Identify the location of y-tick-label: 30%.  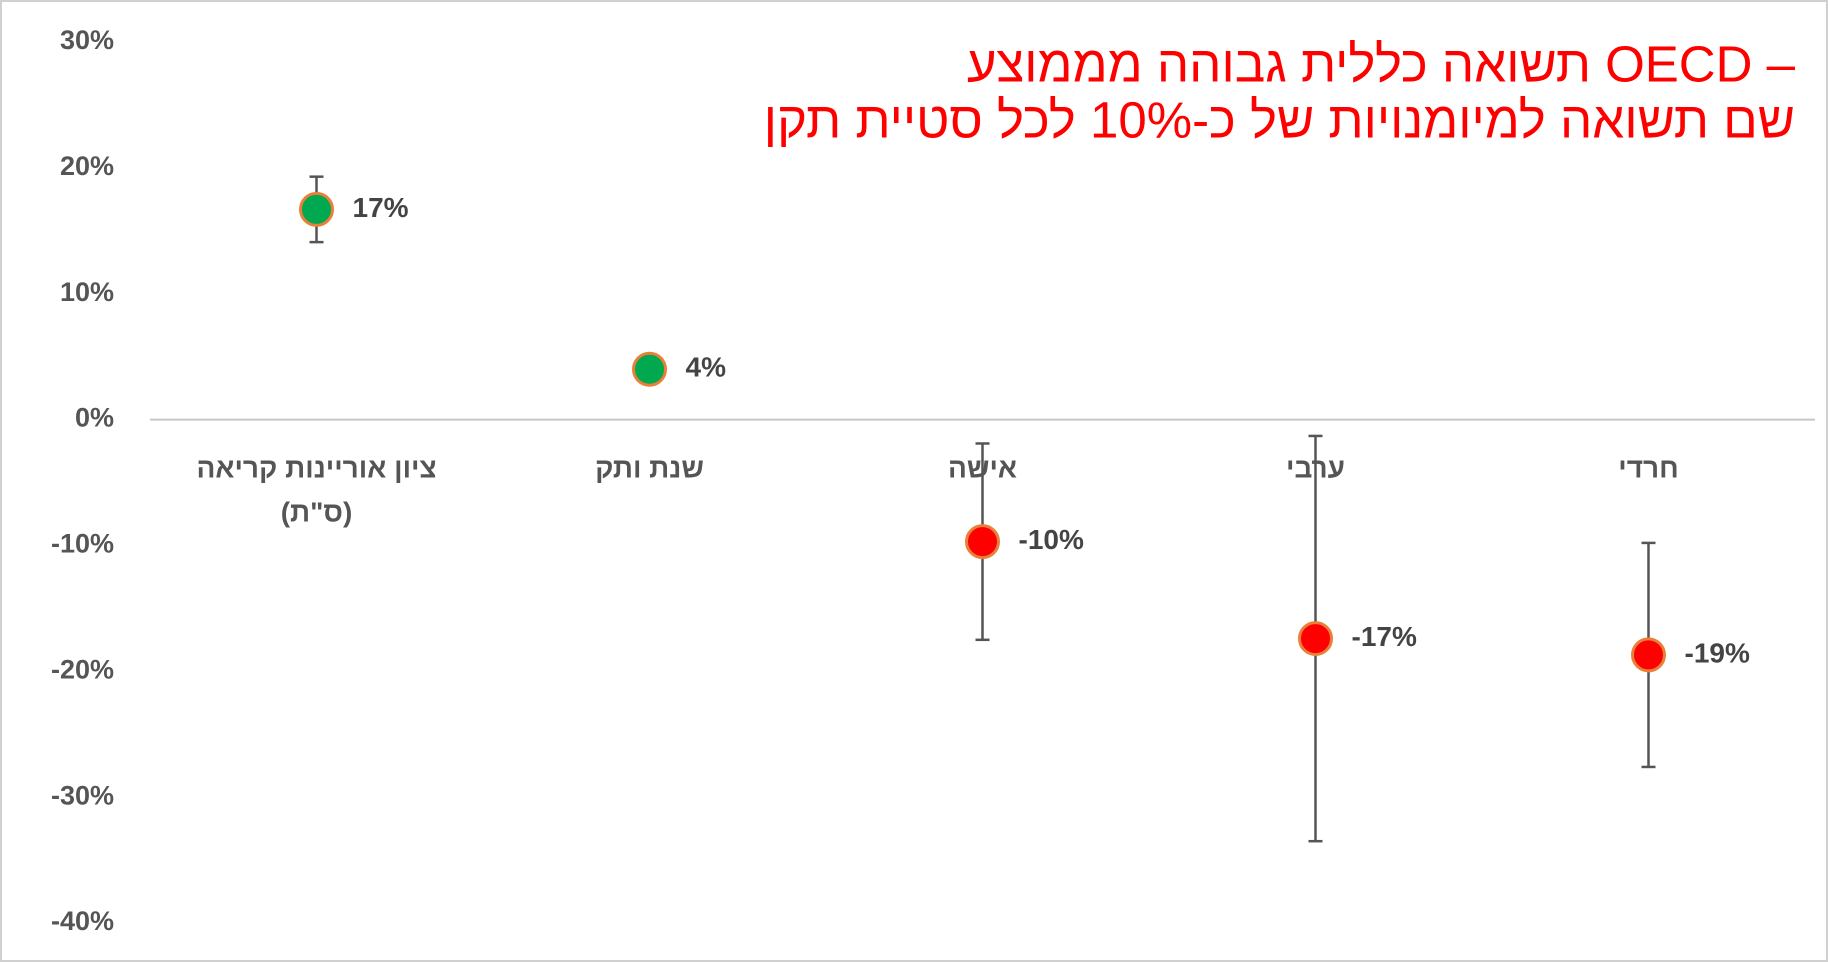
(87, 40).